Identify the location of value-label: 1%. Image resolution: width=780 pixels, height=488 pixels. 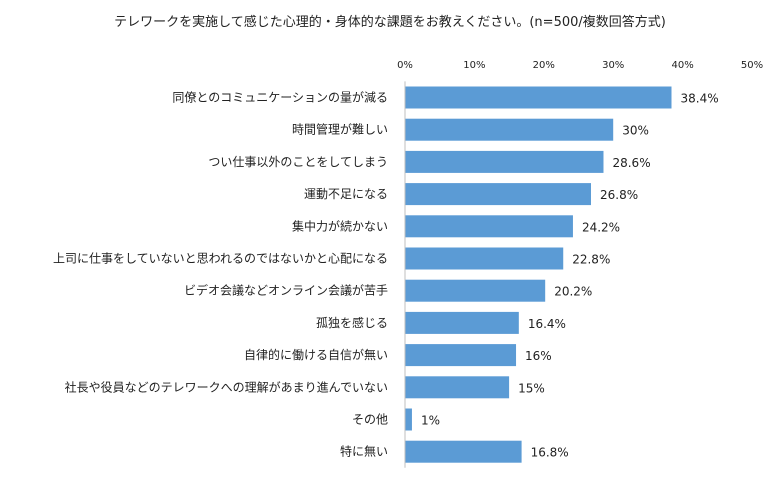
(430, 421).